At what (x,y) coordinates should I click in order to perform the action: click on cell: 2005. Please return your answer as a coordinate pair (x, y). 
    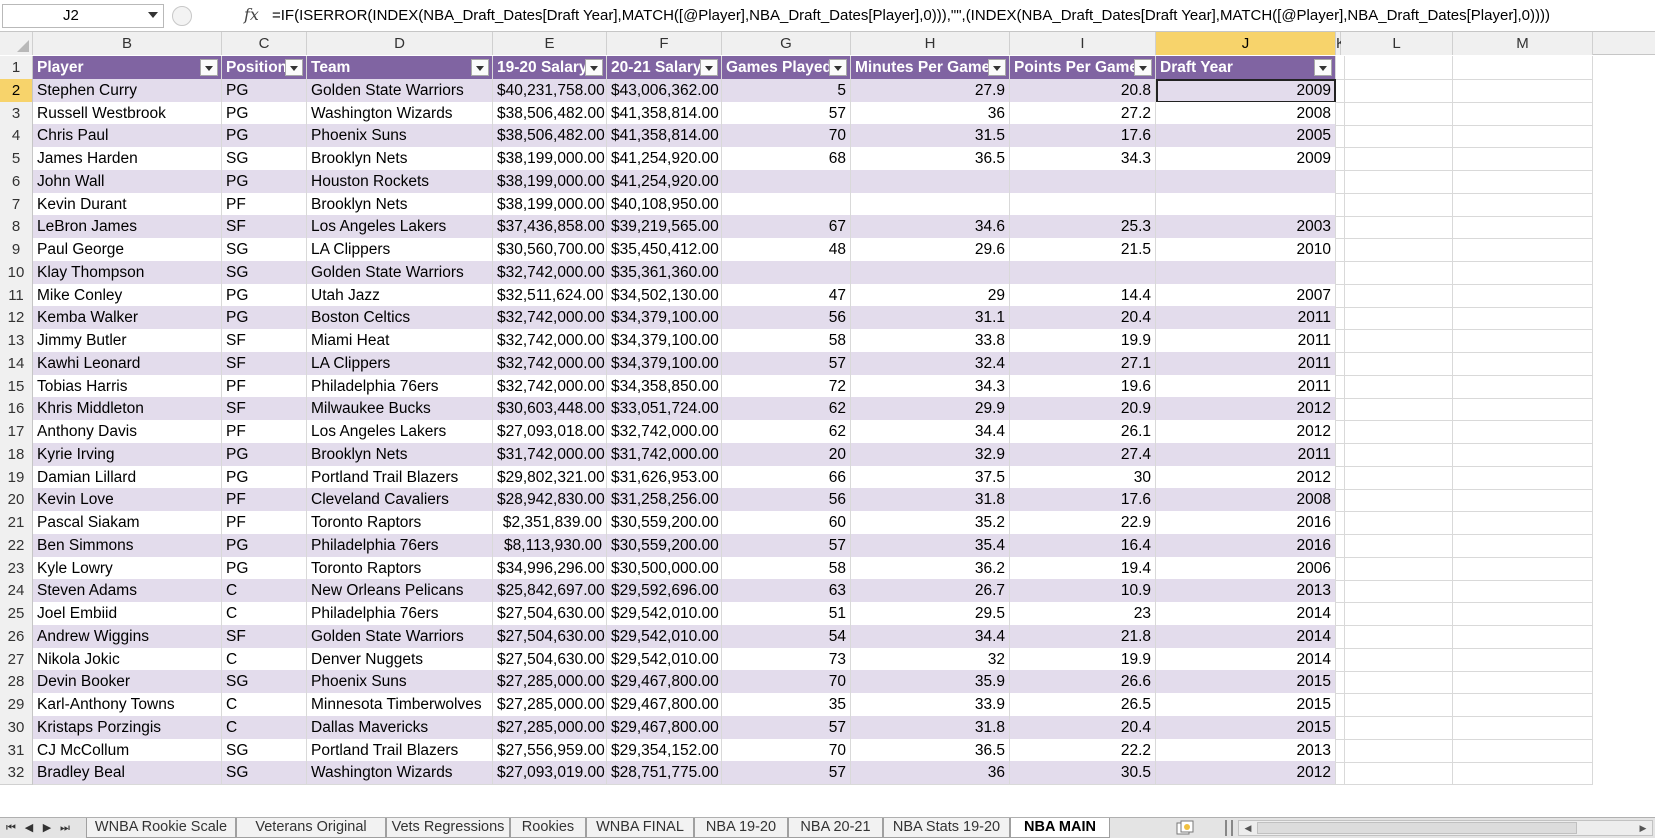
    Looking at the image, I should click on (1246, 136).